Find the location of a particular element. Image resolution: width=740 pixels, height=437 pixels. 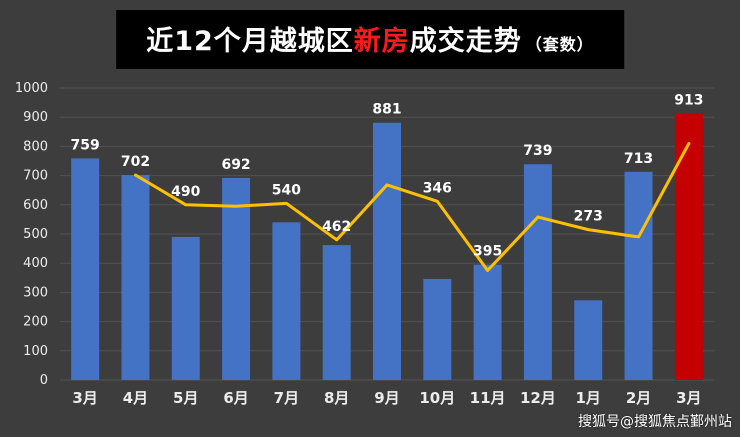

bar-value-label: 692 is located at coordinates (235, 165).